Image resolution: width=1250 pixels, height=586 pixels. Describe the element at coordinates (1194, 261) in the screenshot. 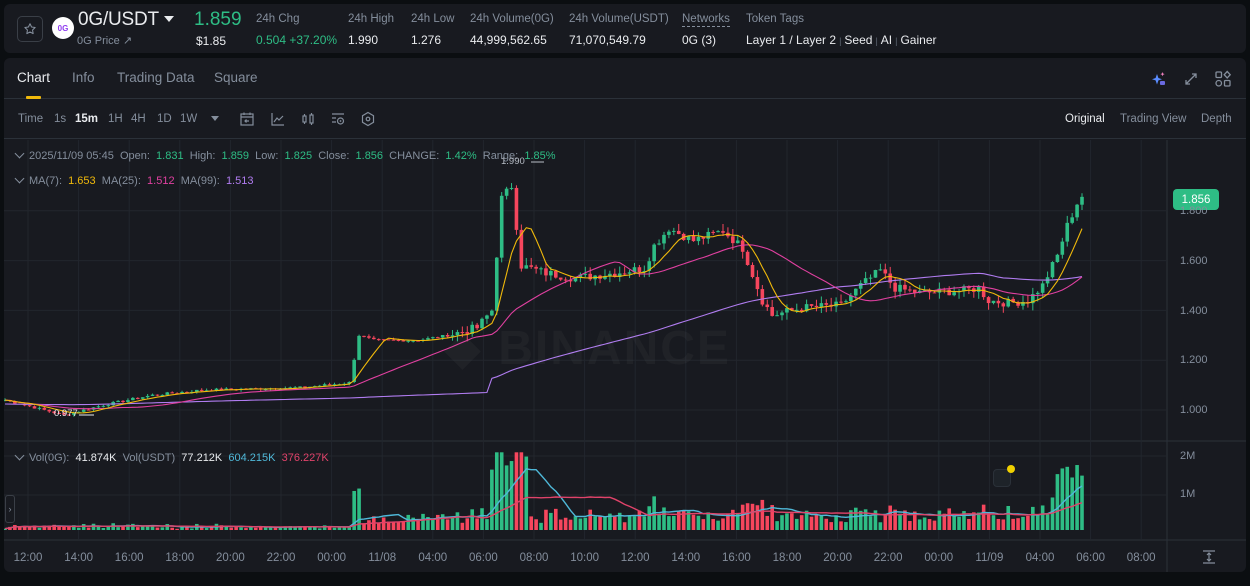

I see `y-axis-label: 1.600` at that location.